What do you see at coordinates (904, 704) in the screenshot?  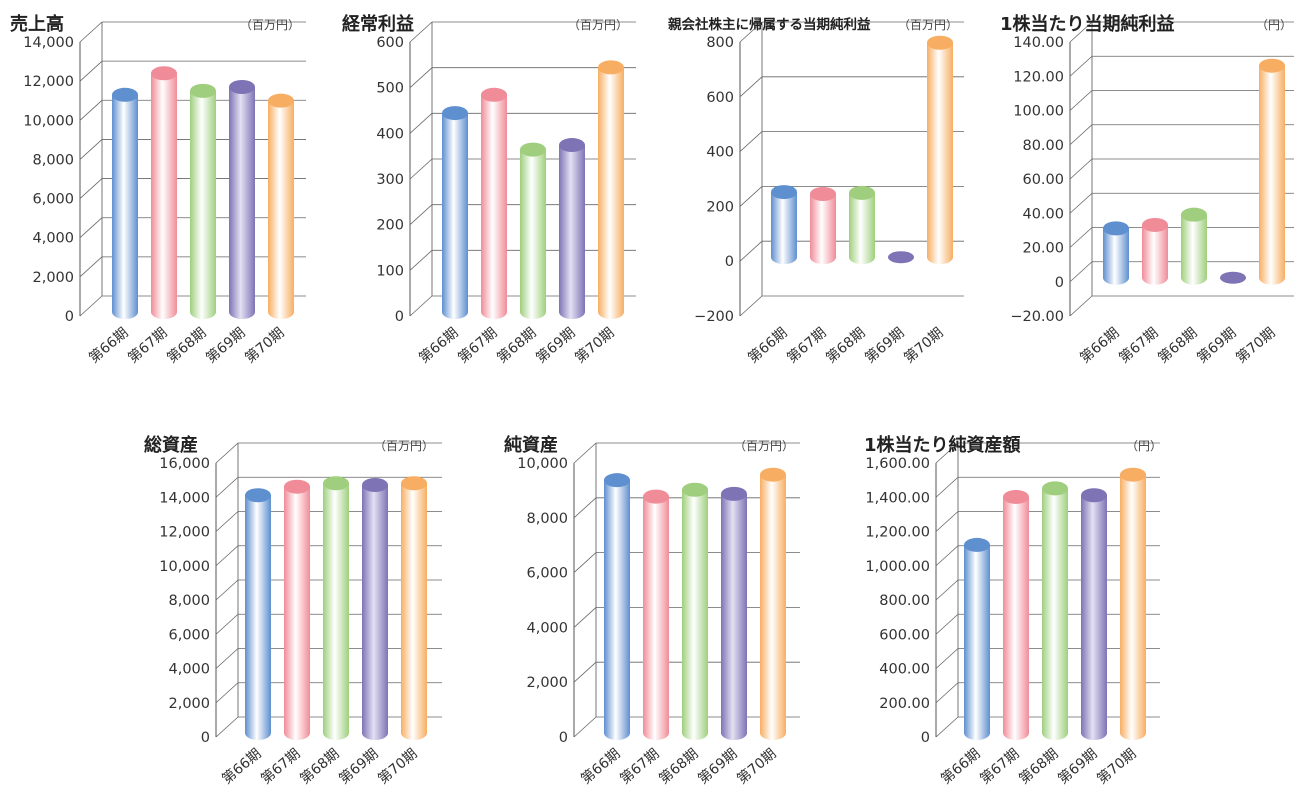 I see `y-tick-label: 200.00` at bounding box center [904, 704].